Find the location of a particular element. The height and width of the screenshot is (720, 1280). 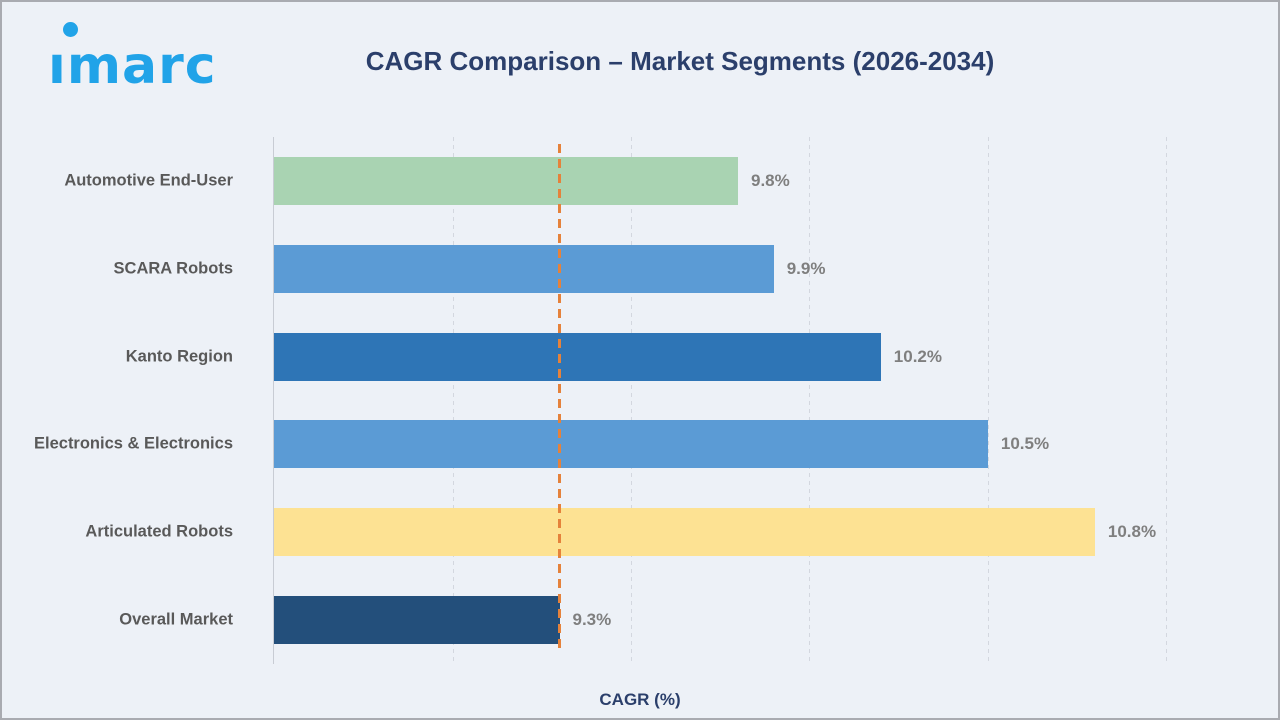

bar-electronics-electronics is located at coordinates (631, 444).